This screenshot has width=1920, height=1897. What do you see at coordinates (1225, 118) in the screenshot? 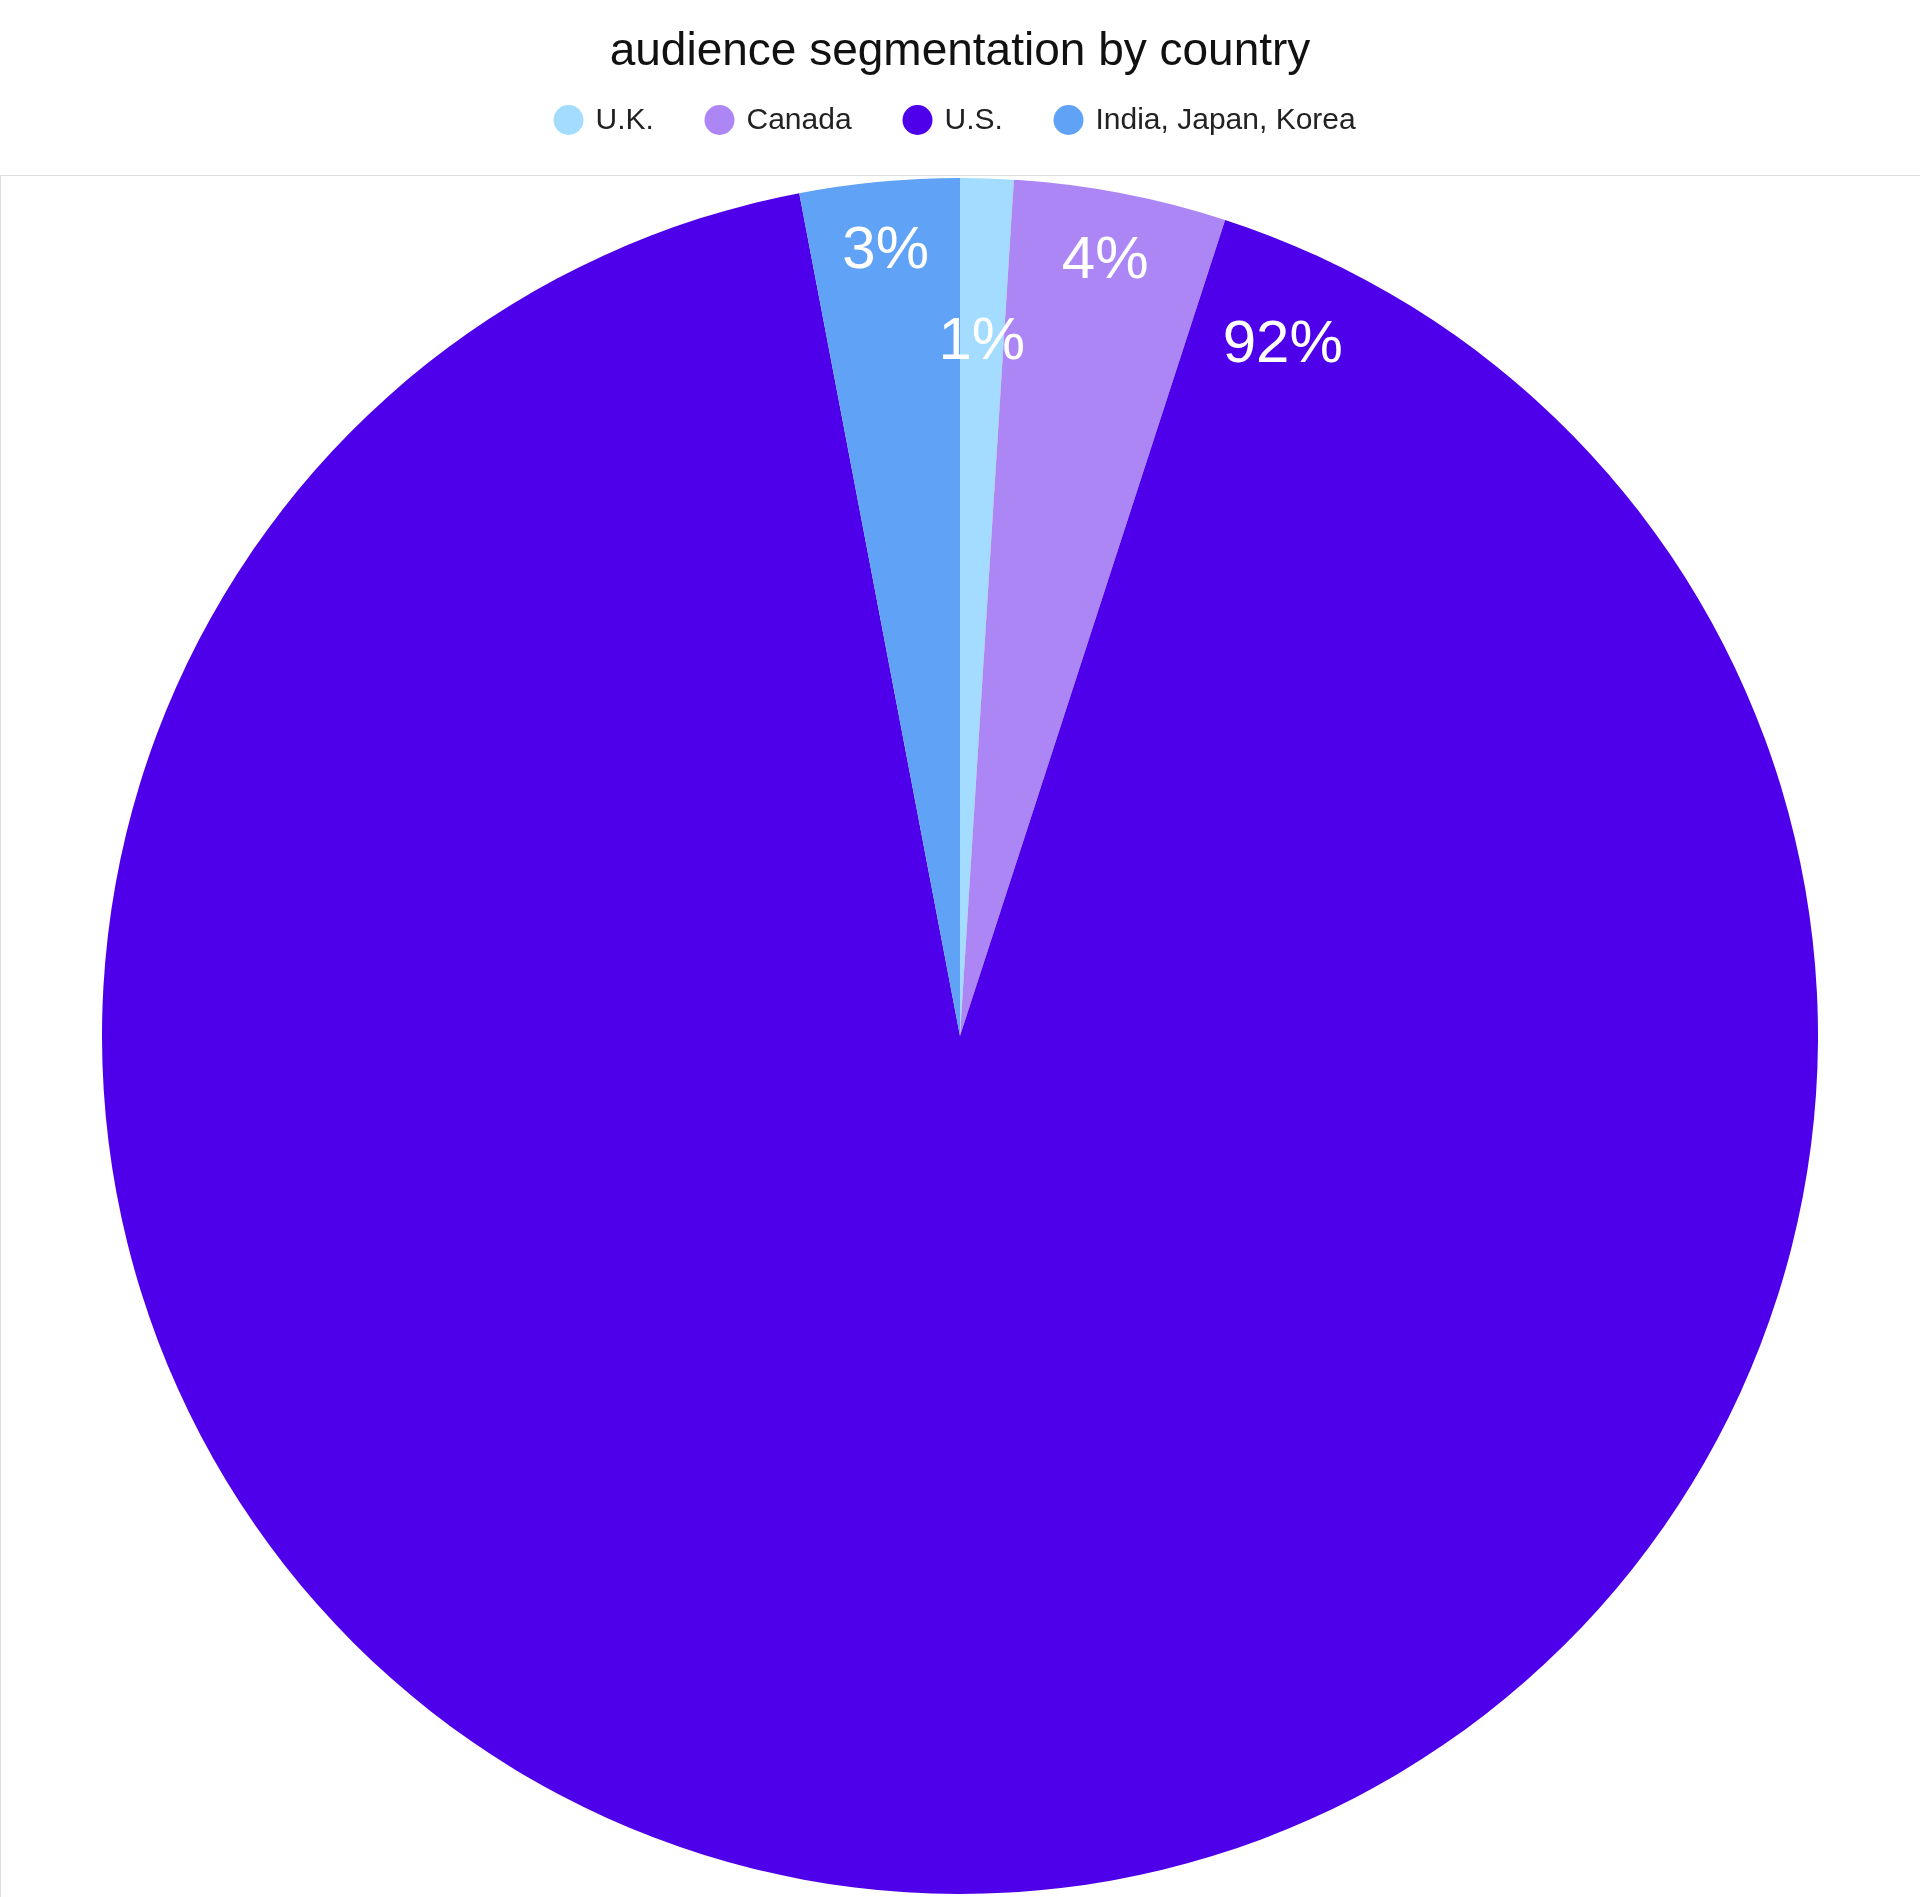
I see `legend-label: India, Japan, Korea` at bounding box center [1225, 118].